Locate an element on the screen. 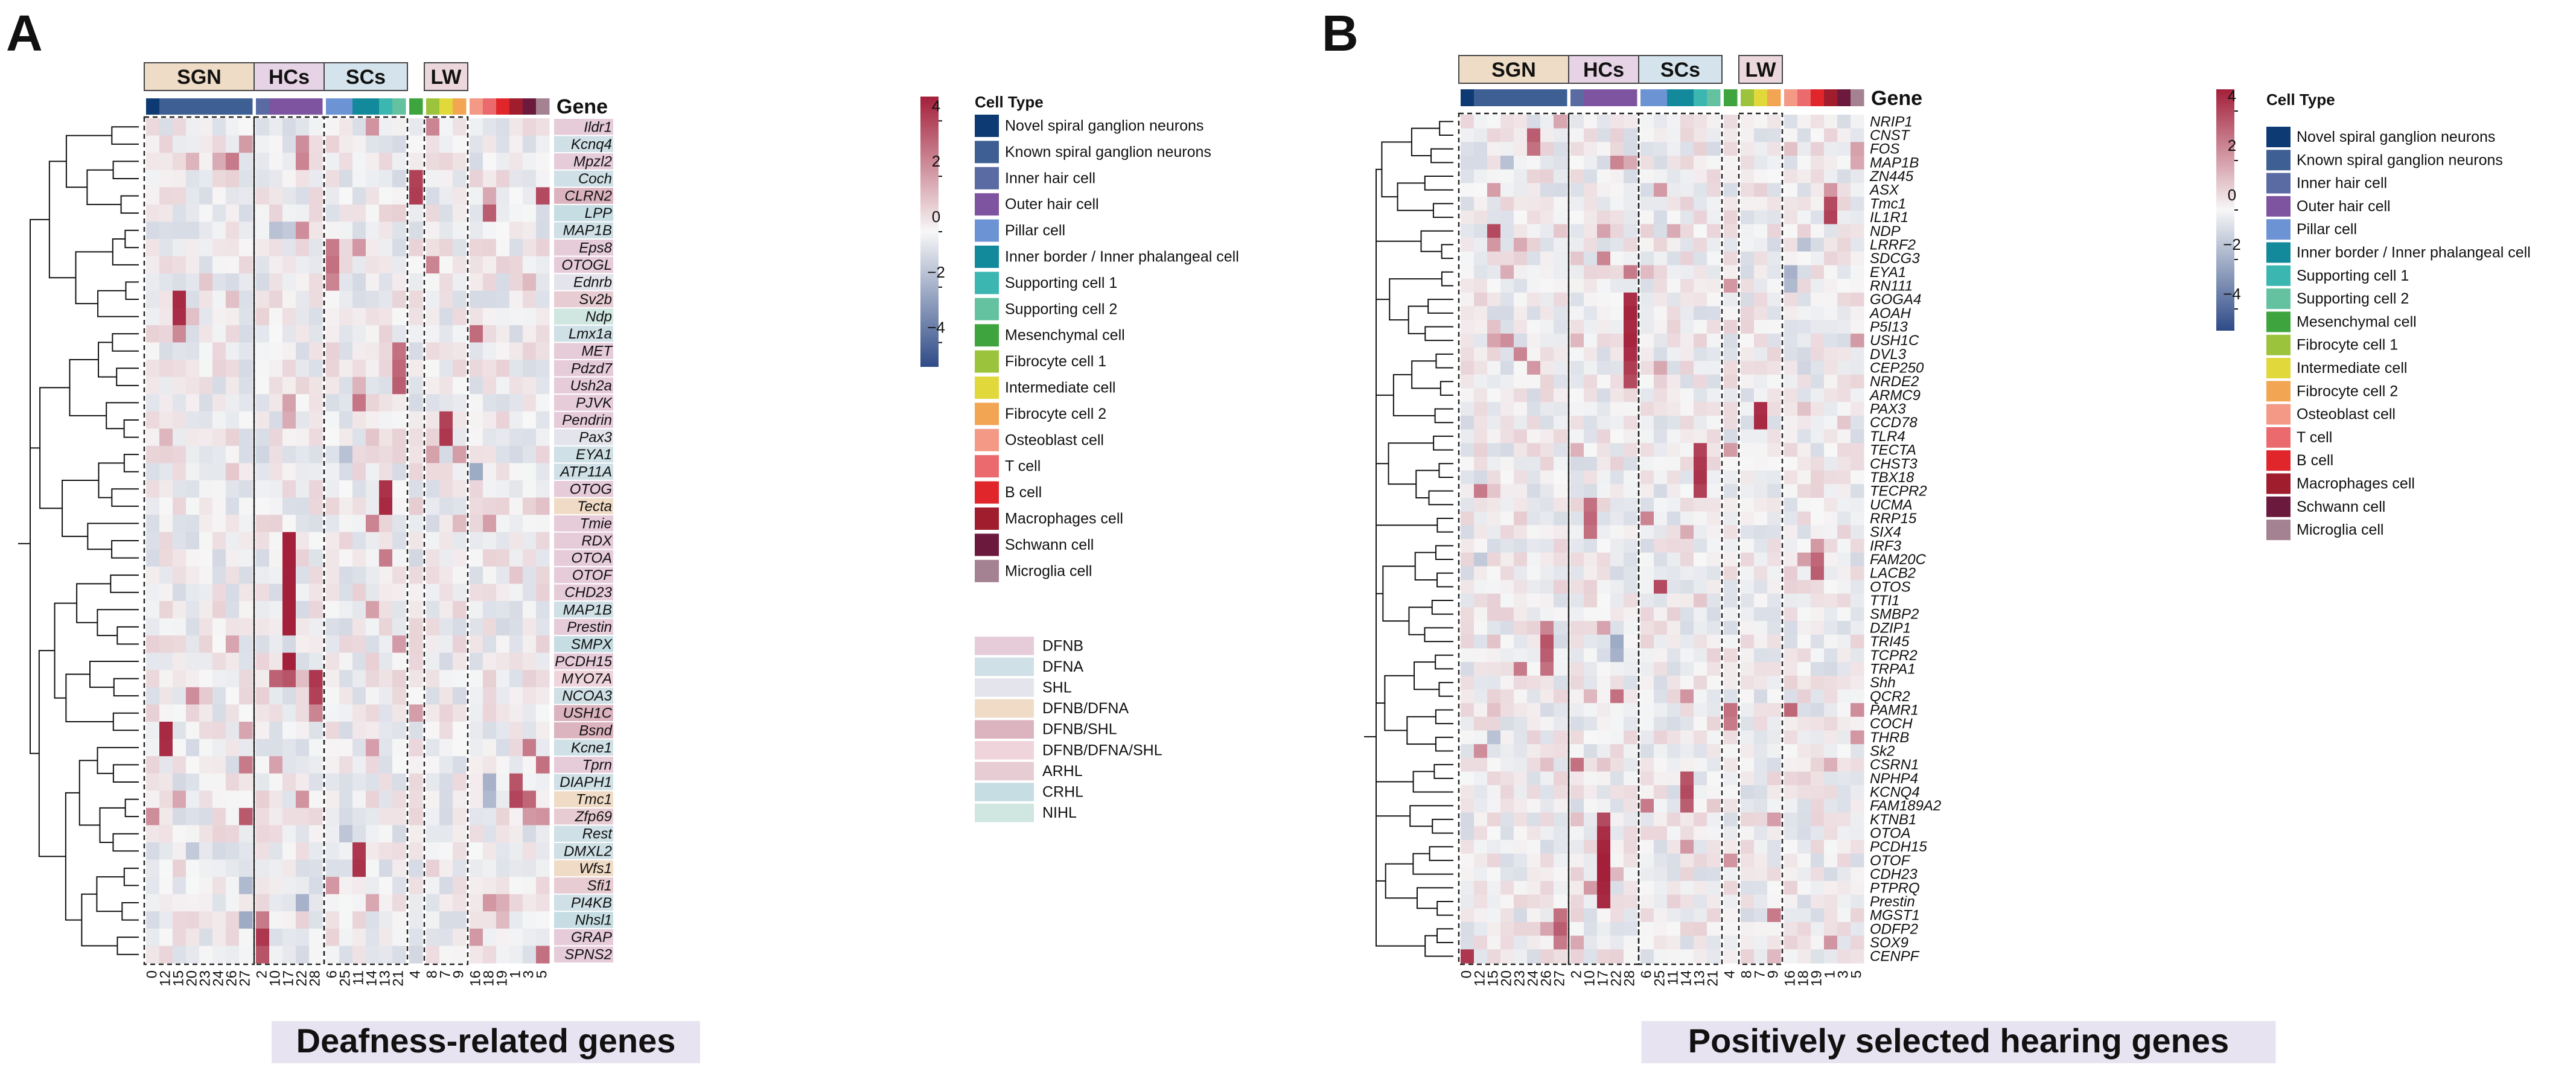  gene-label: Kcne1 is located at coordinates (591, 748).